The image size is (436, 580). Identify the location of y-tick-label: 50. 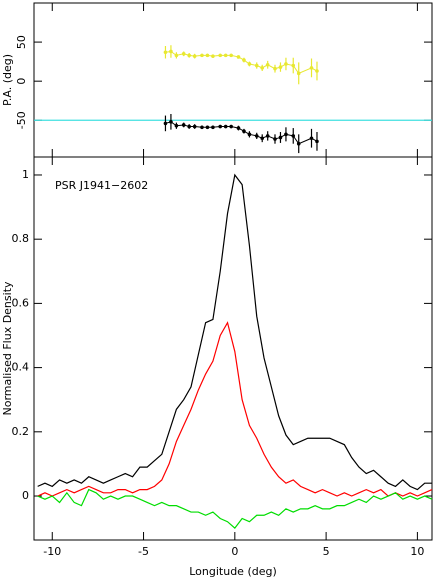
(21, 42).